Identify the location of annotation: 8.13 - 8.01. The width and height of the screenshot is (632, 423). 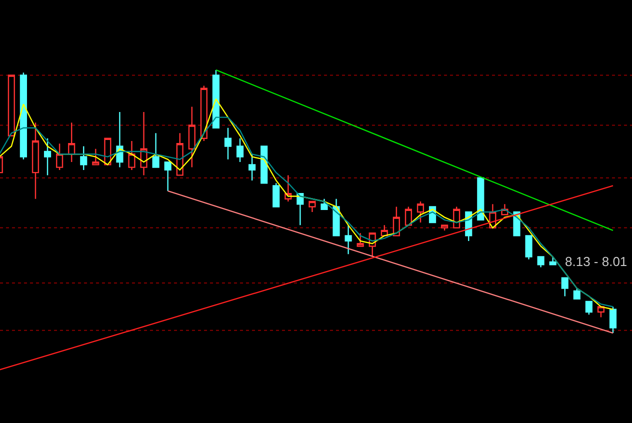
(596, 261).